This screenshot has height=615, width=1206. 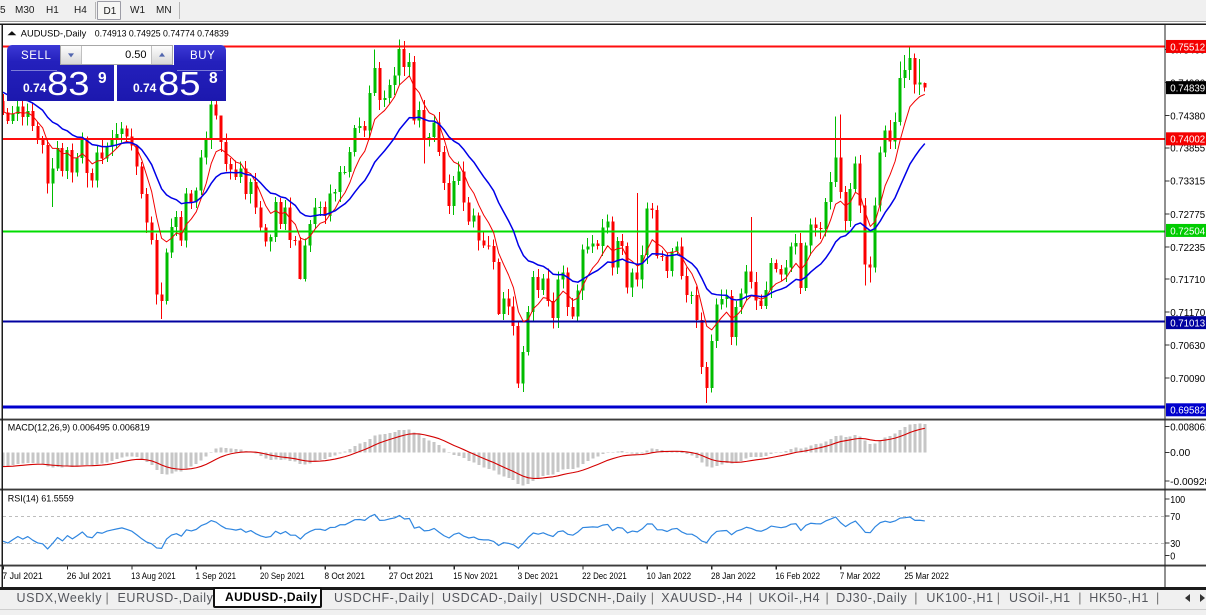 What do you see at coordinates (1180, 453) in the screenshot?
I see `svg-text: 0.00` at bounding box center [1180, 453].